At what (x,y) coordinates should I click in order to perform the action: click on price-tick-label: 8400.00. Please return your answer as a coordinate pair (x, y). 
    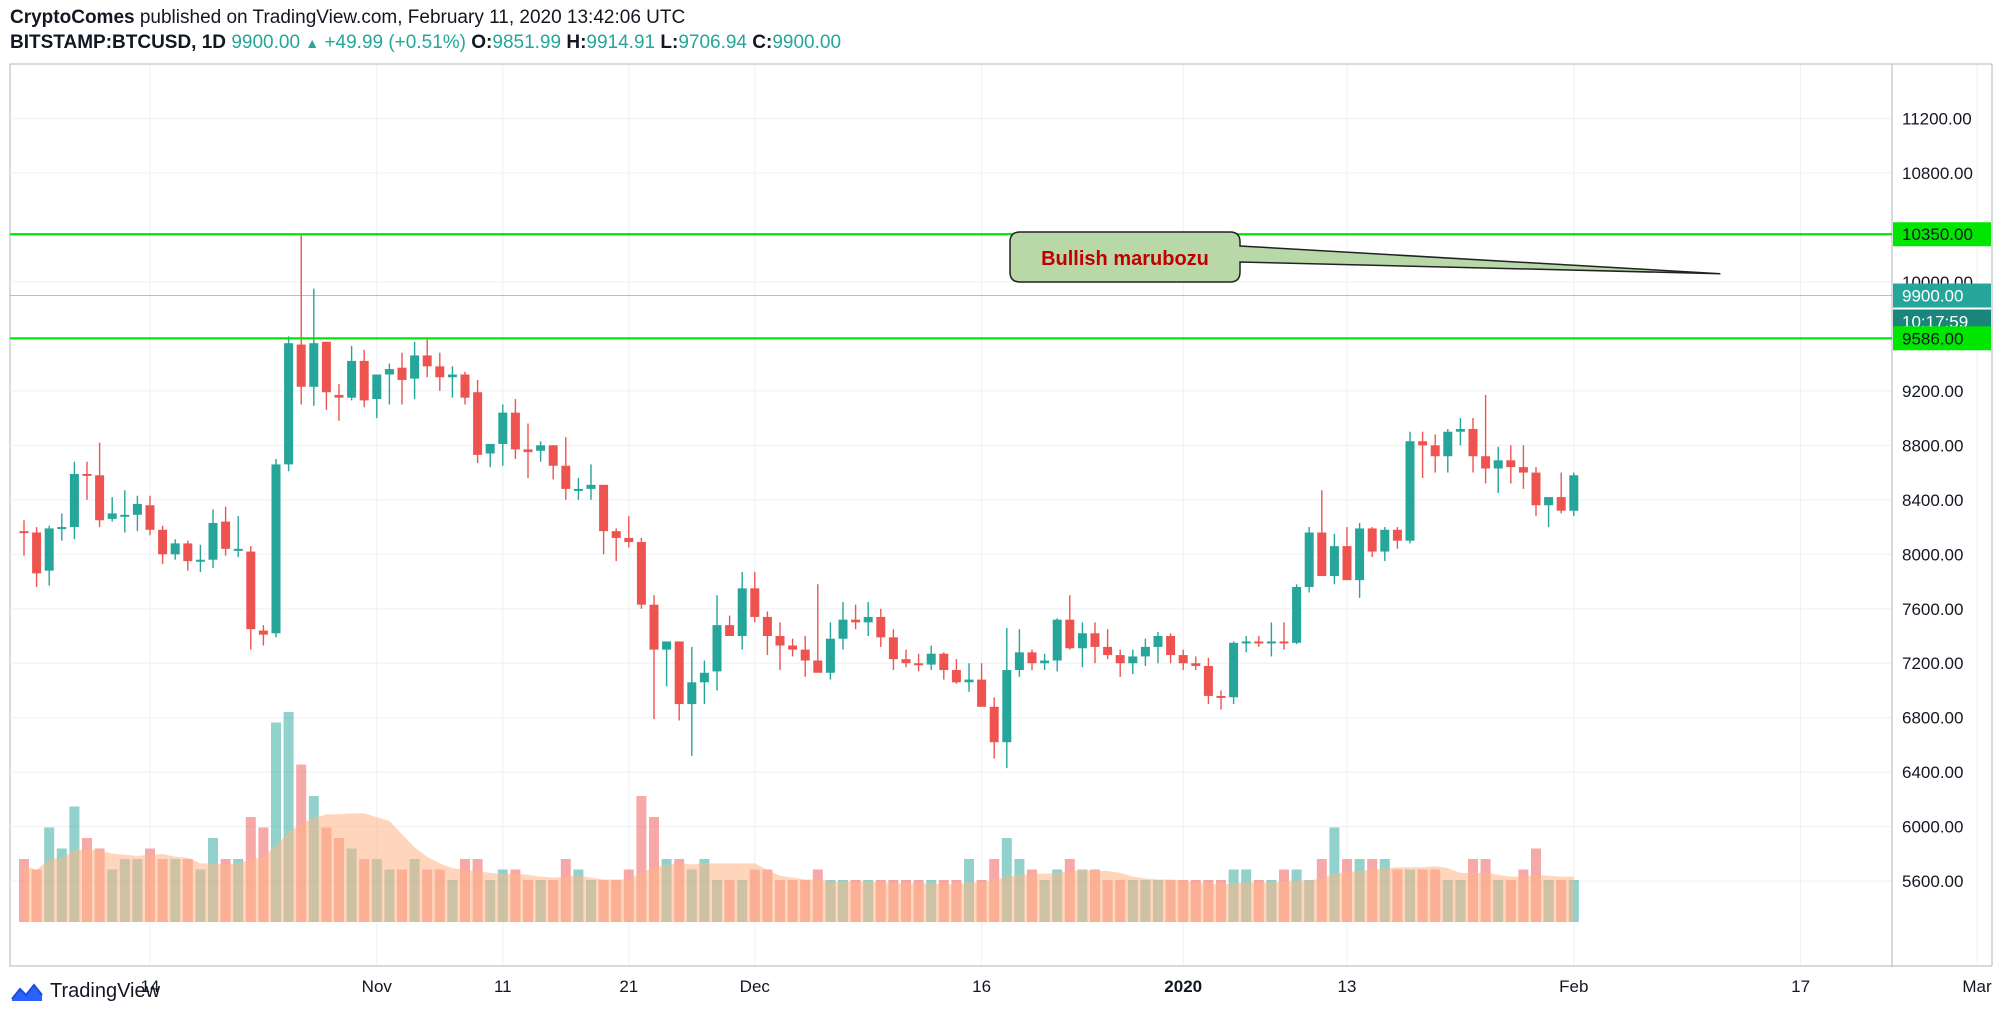
    Looking at the image, I should click on (1932, 500).